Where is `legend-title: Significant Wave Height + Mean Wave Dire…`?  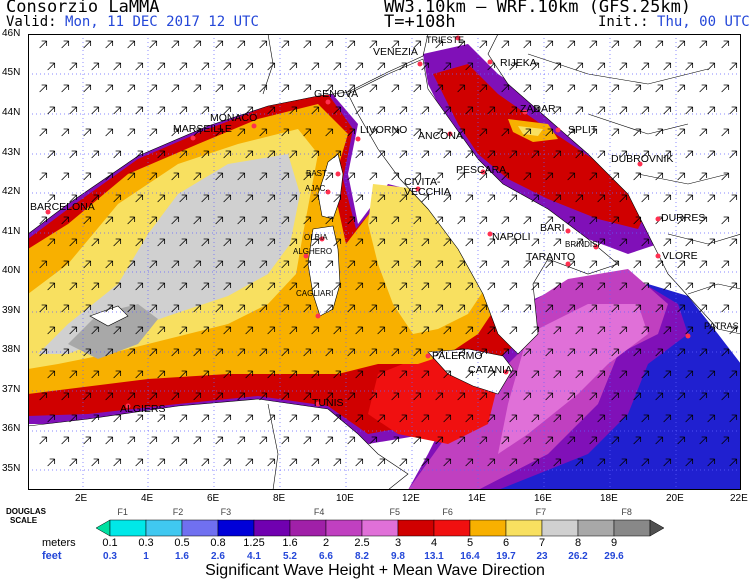
legend-title: Significant Wave Height + Mean Wave Dire… is located at coordinates (375, 570).